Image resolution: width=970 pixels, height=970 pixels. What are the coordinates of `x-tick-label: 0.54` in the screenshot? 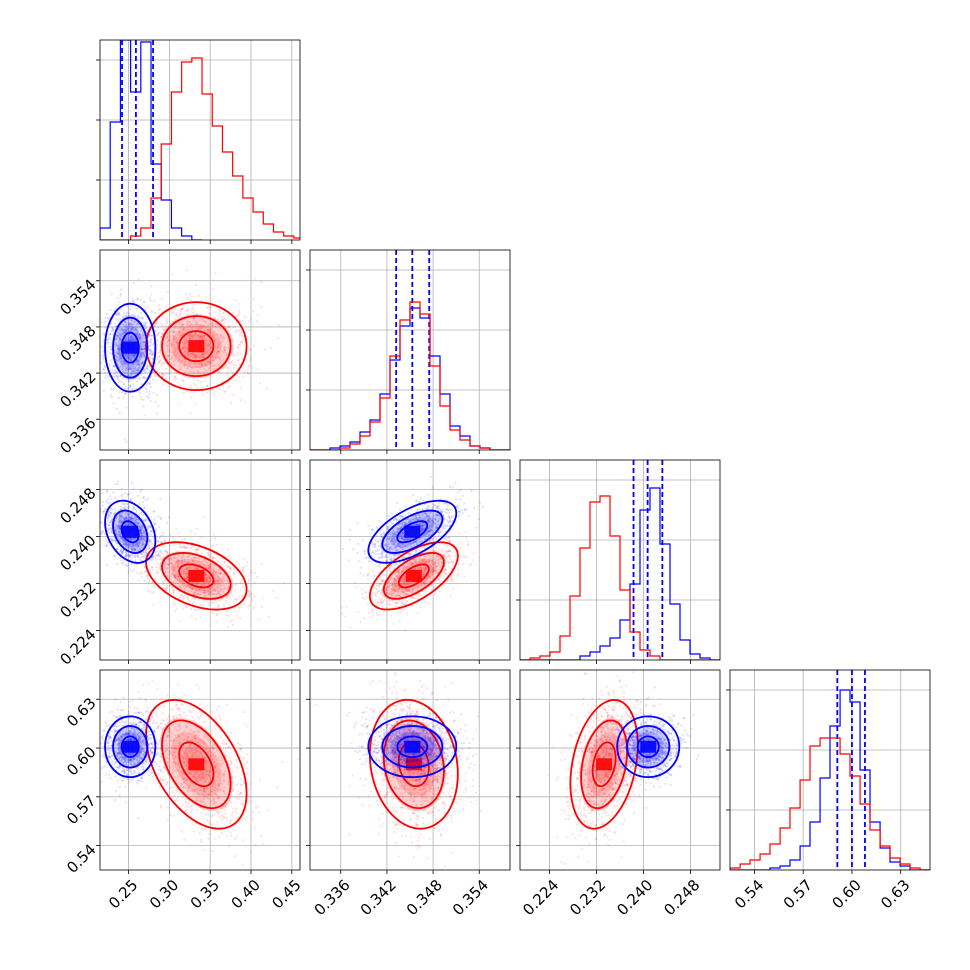 It's located at (749, 894).